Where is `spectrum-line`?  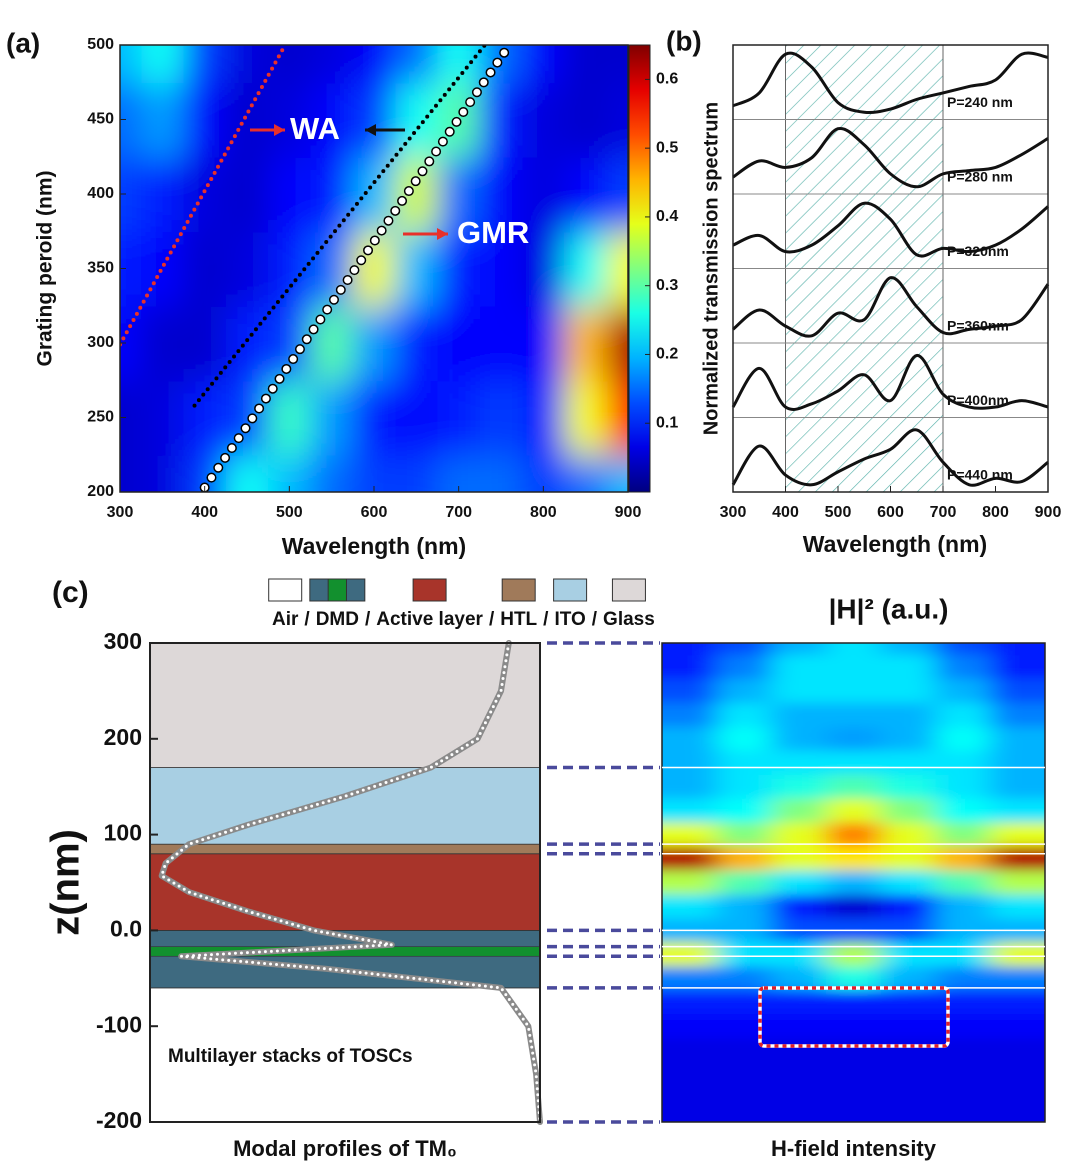 spectrum-line is located at coordinates (890, 83).